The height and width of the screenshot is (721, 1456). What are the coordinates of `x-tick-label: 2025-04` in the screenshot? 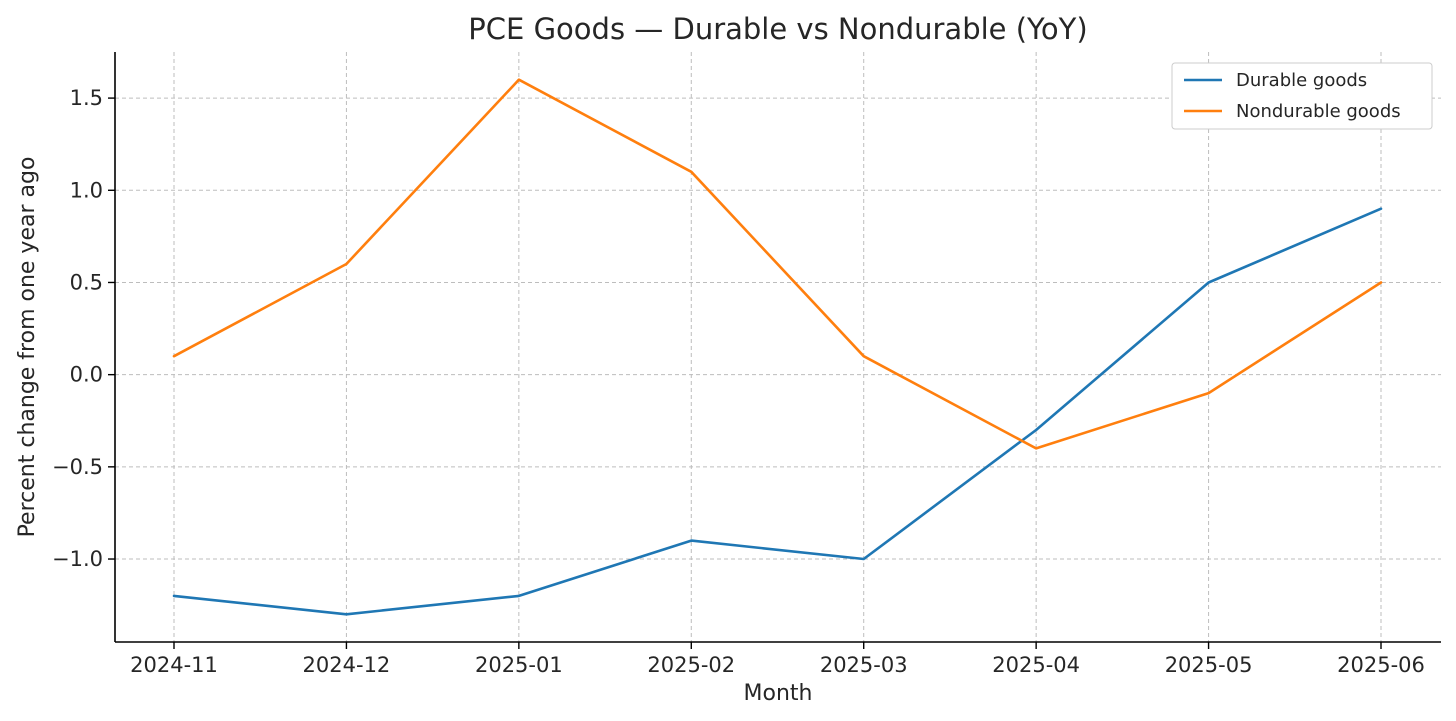 It's located at (1036, 665).